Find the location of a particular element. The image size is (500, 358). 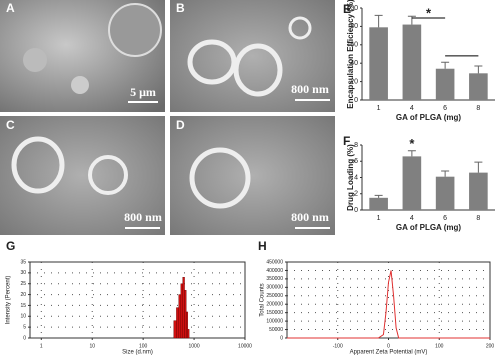

y-tick-label: 80 is located at coordinates (354, 26).